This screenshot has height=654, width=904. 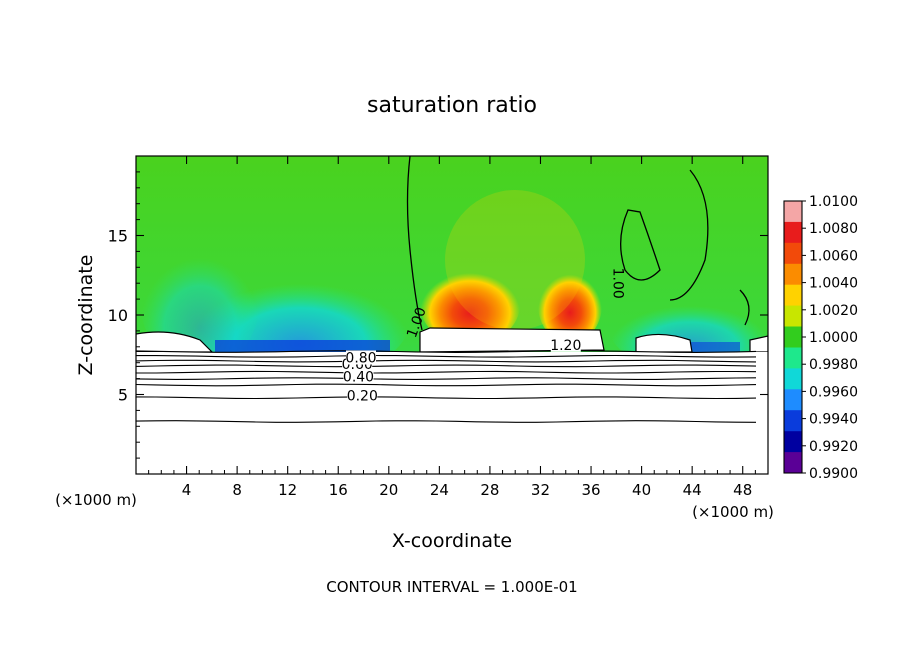 I want to click on x-tick-label: 12, so click(x=287, y=490).